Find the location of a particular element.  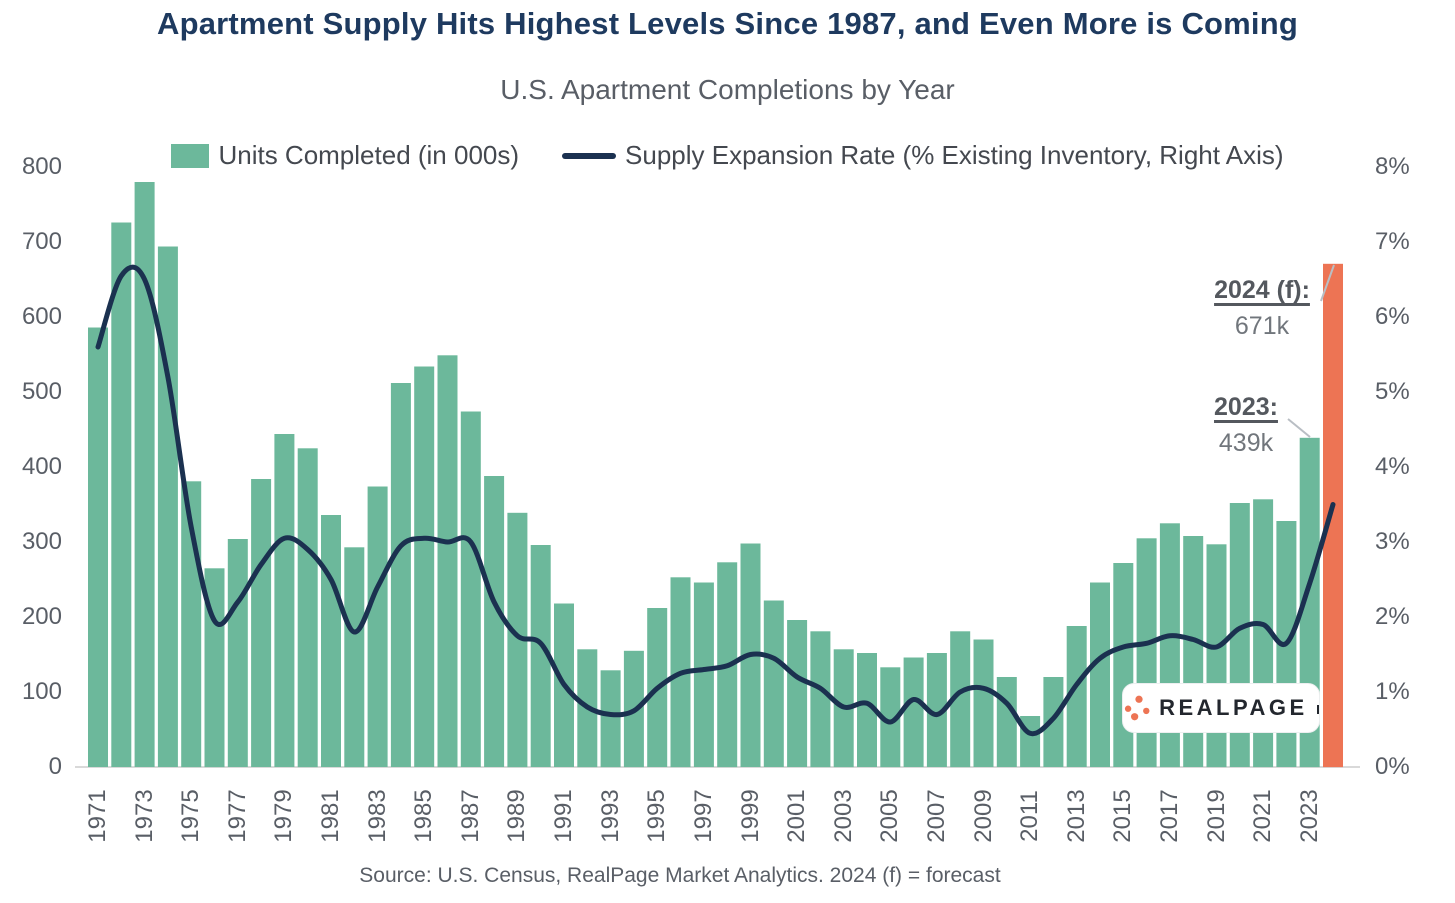

x-tick-1973: 1973 is located at coordinates (144, 816).